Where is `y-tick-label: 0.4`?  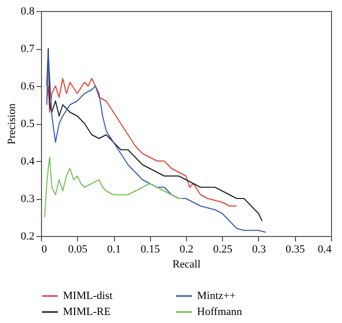
y-tick-label: 0.4 is located at coordinates (27, 162).